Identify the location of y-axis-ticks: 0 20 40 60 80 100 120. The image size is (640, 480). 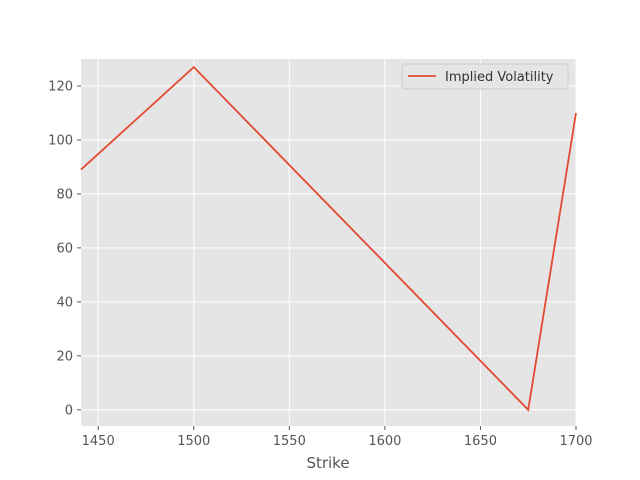
(64, 248).